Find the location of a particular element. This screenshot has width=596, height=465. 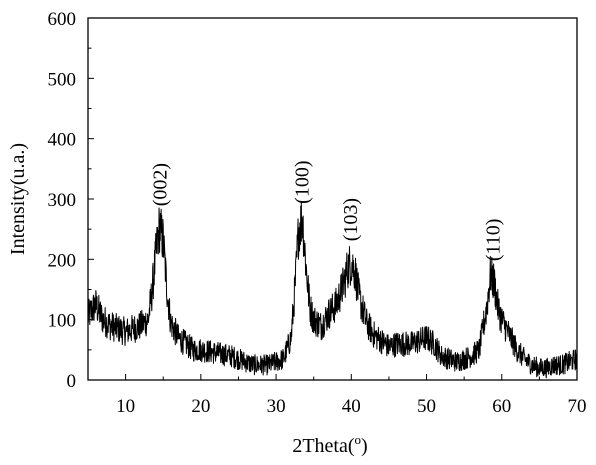

y-tick-label: 400 is located at coordinates (62, 140).